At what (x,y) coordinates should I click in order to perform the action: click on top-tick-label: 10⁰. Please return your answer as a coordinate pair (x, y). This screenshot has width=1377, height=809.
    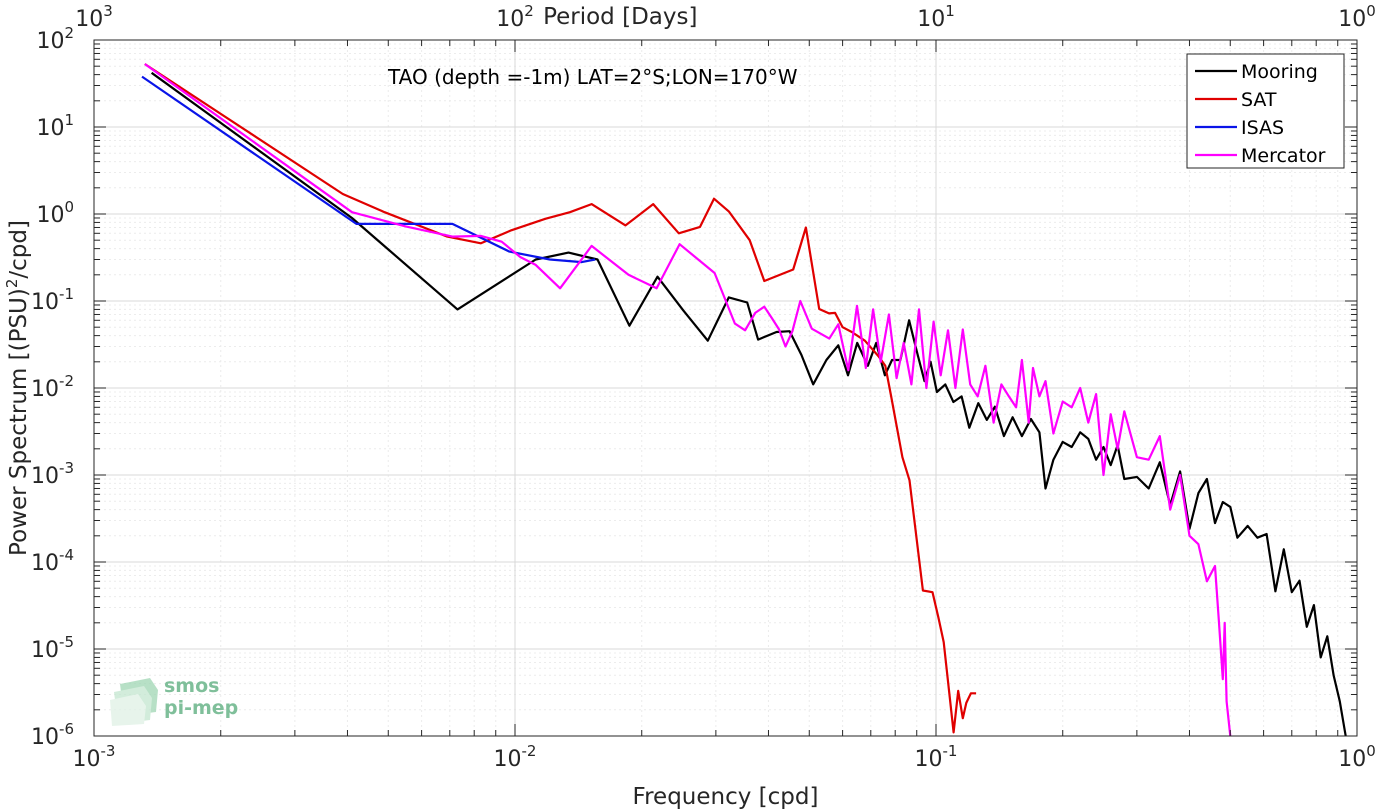
    Looking at the image, I should click on (1357, 17).